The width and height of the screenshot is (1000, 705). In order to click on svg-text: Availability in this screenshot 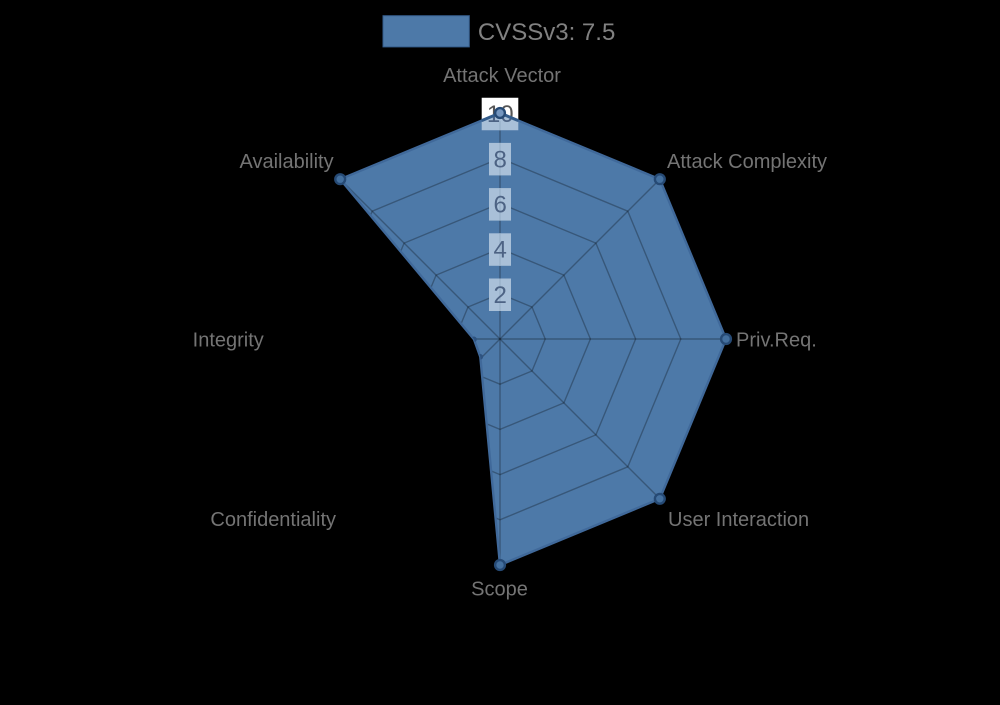, I will do `click(286, 162)`.